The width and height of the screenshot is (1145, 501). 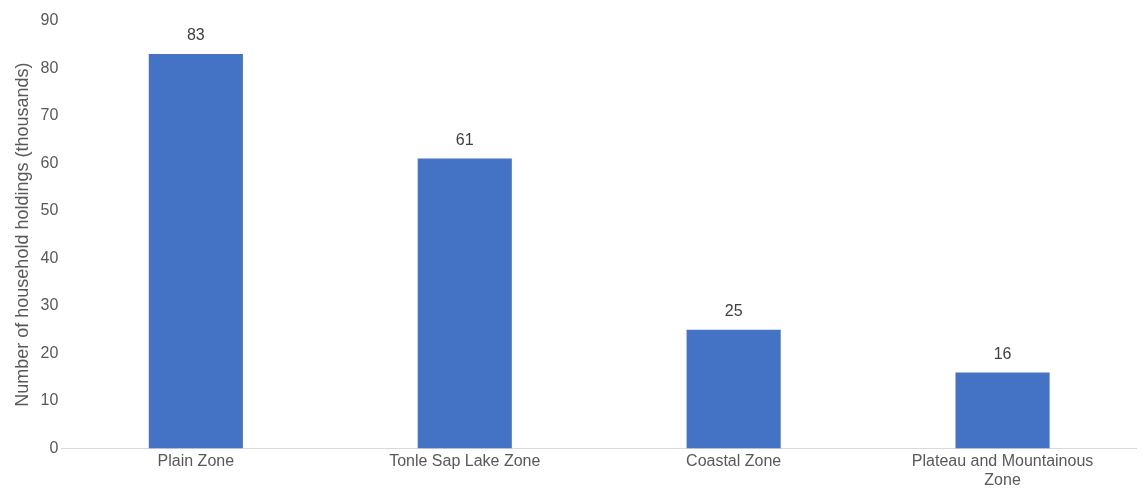 I want to click on x-tick-label: Coastal Zone, so click(x=734, y=460).